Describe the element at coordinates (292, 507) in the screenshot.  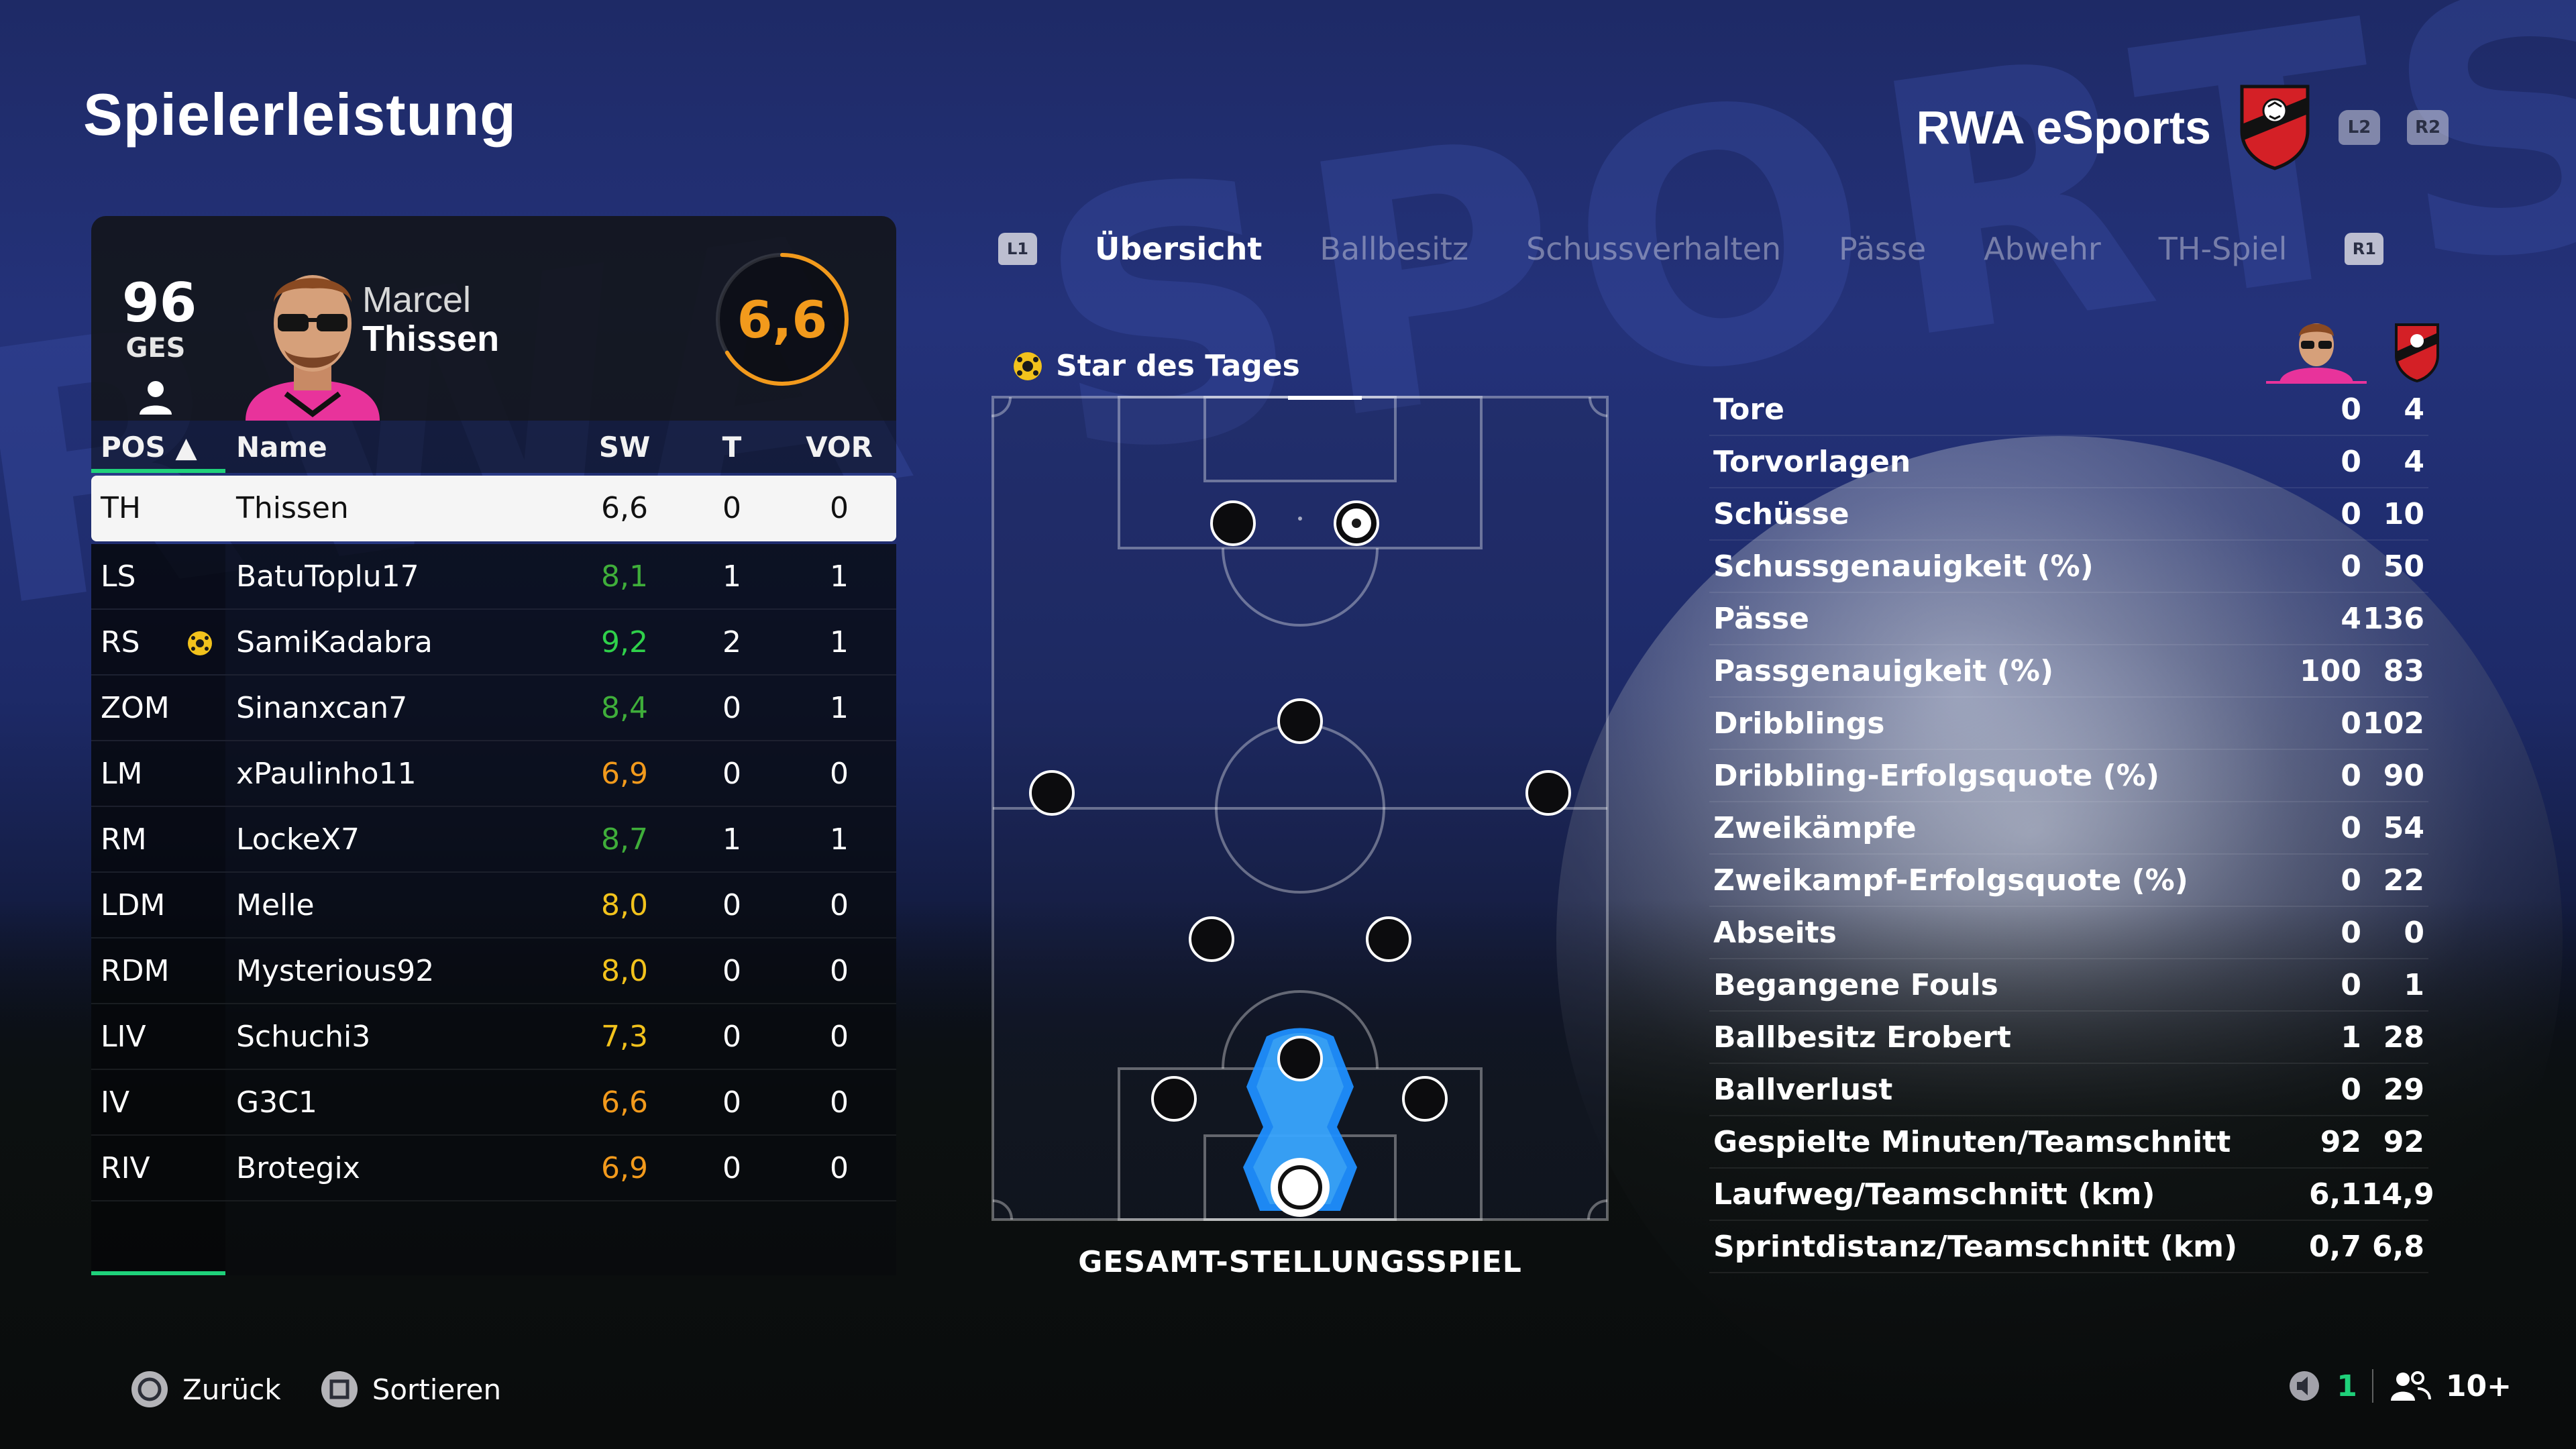
I see `row-player-name: Thissen` at that location.